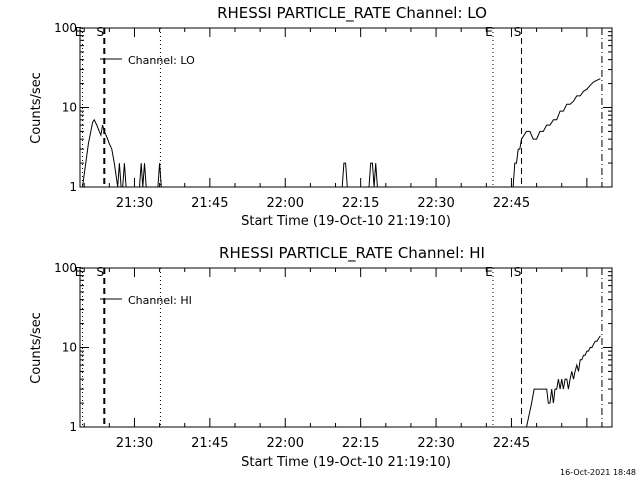 Image resolution: width=640 pixels, height=480 pixels. Describe the element at coordinates (563, 381) in the screenshot. I see `series-line` at that location.